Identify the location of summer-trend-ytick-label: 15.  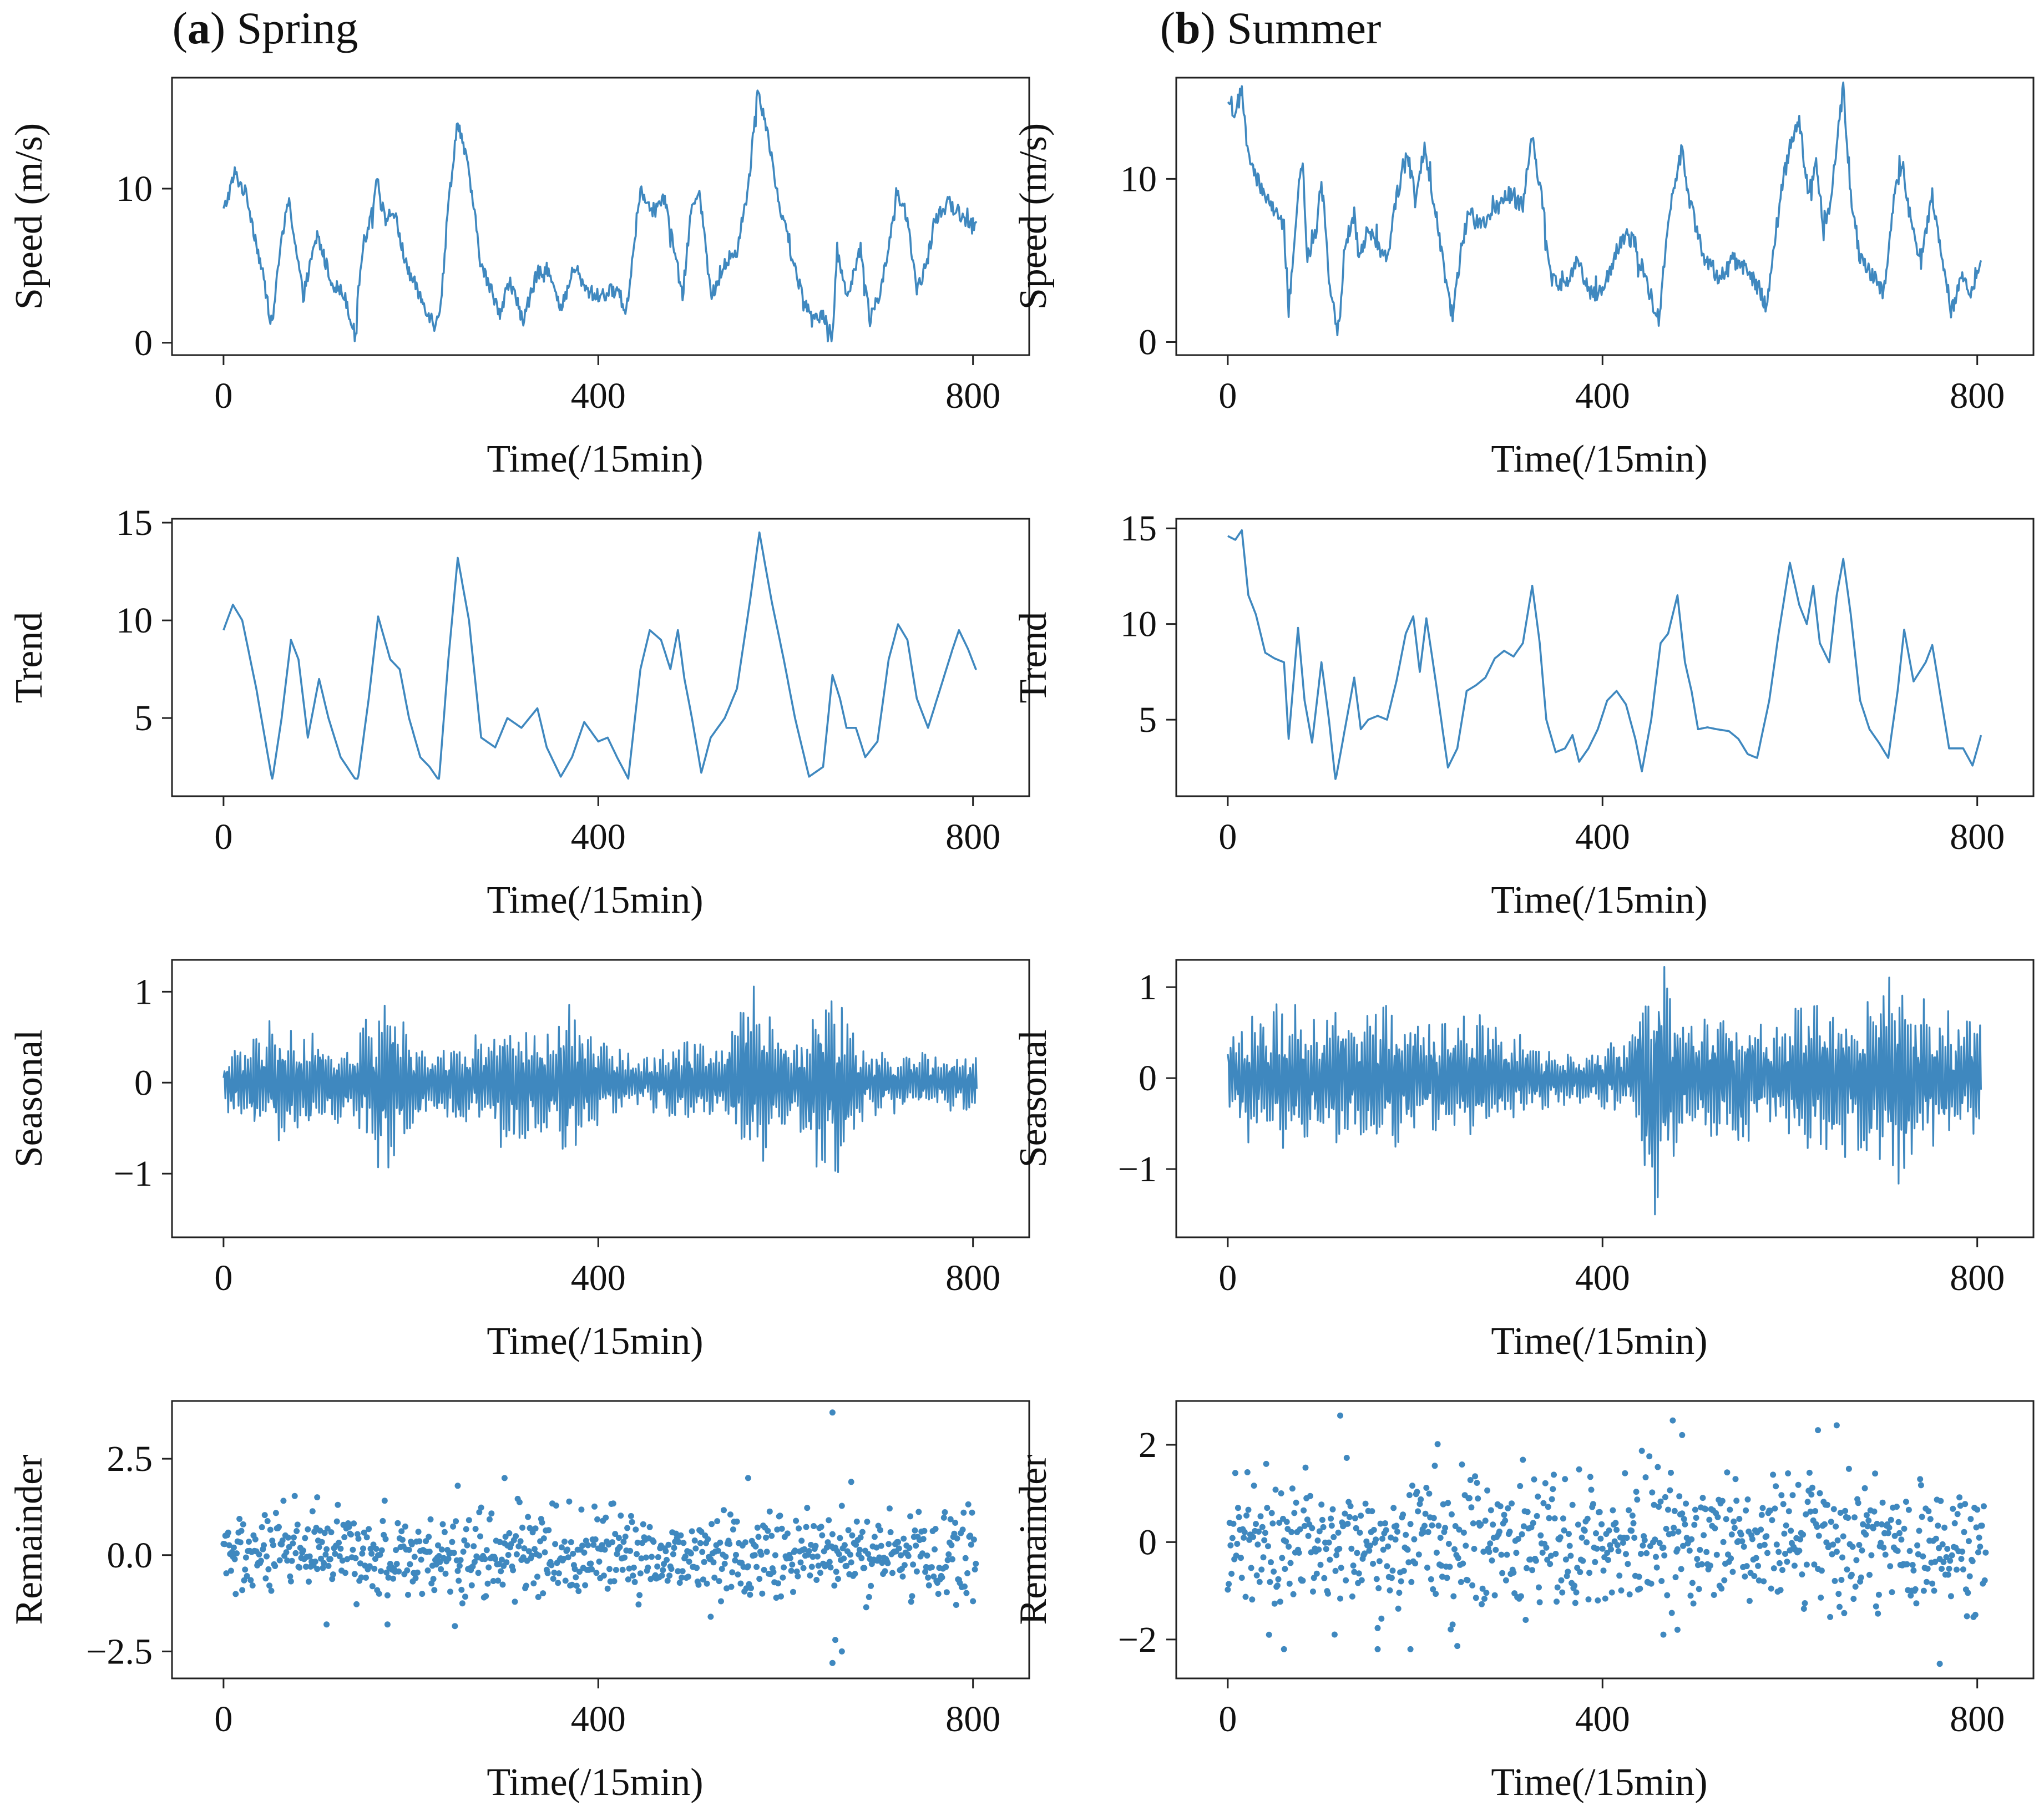
(1138, 528).